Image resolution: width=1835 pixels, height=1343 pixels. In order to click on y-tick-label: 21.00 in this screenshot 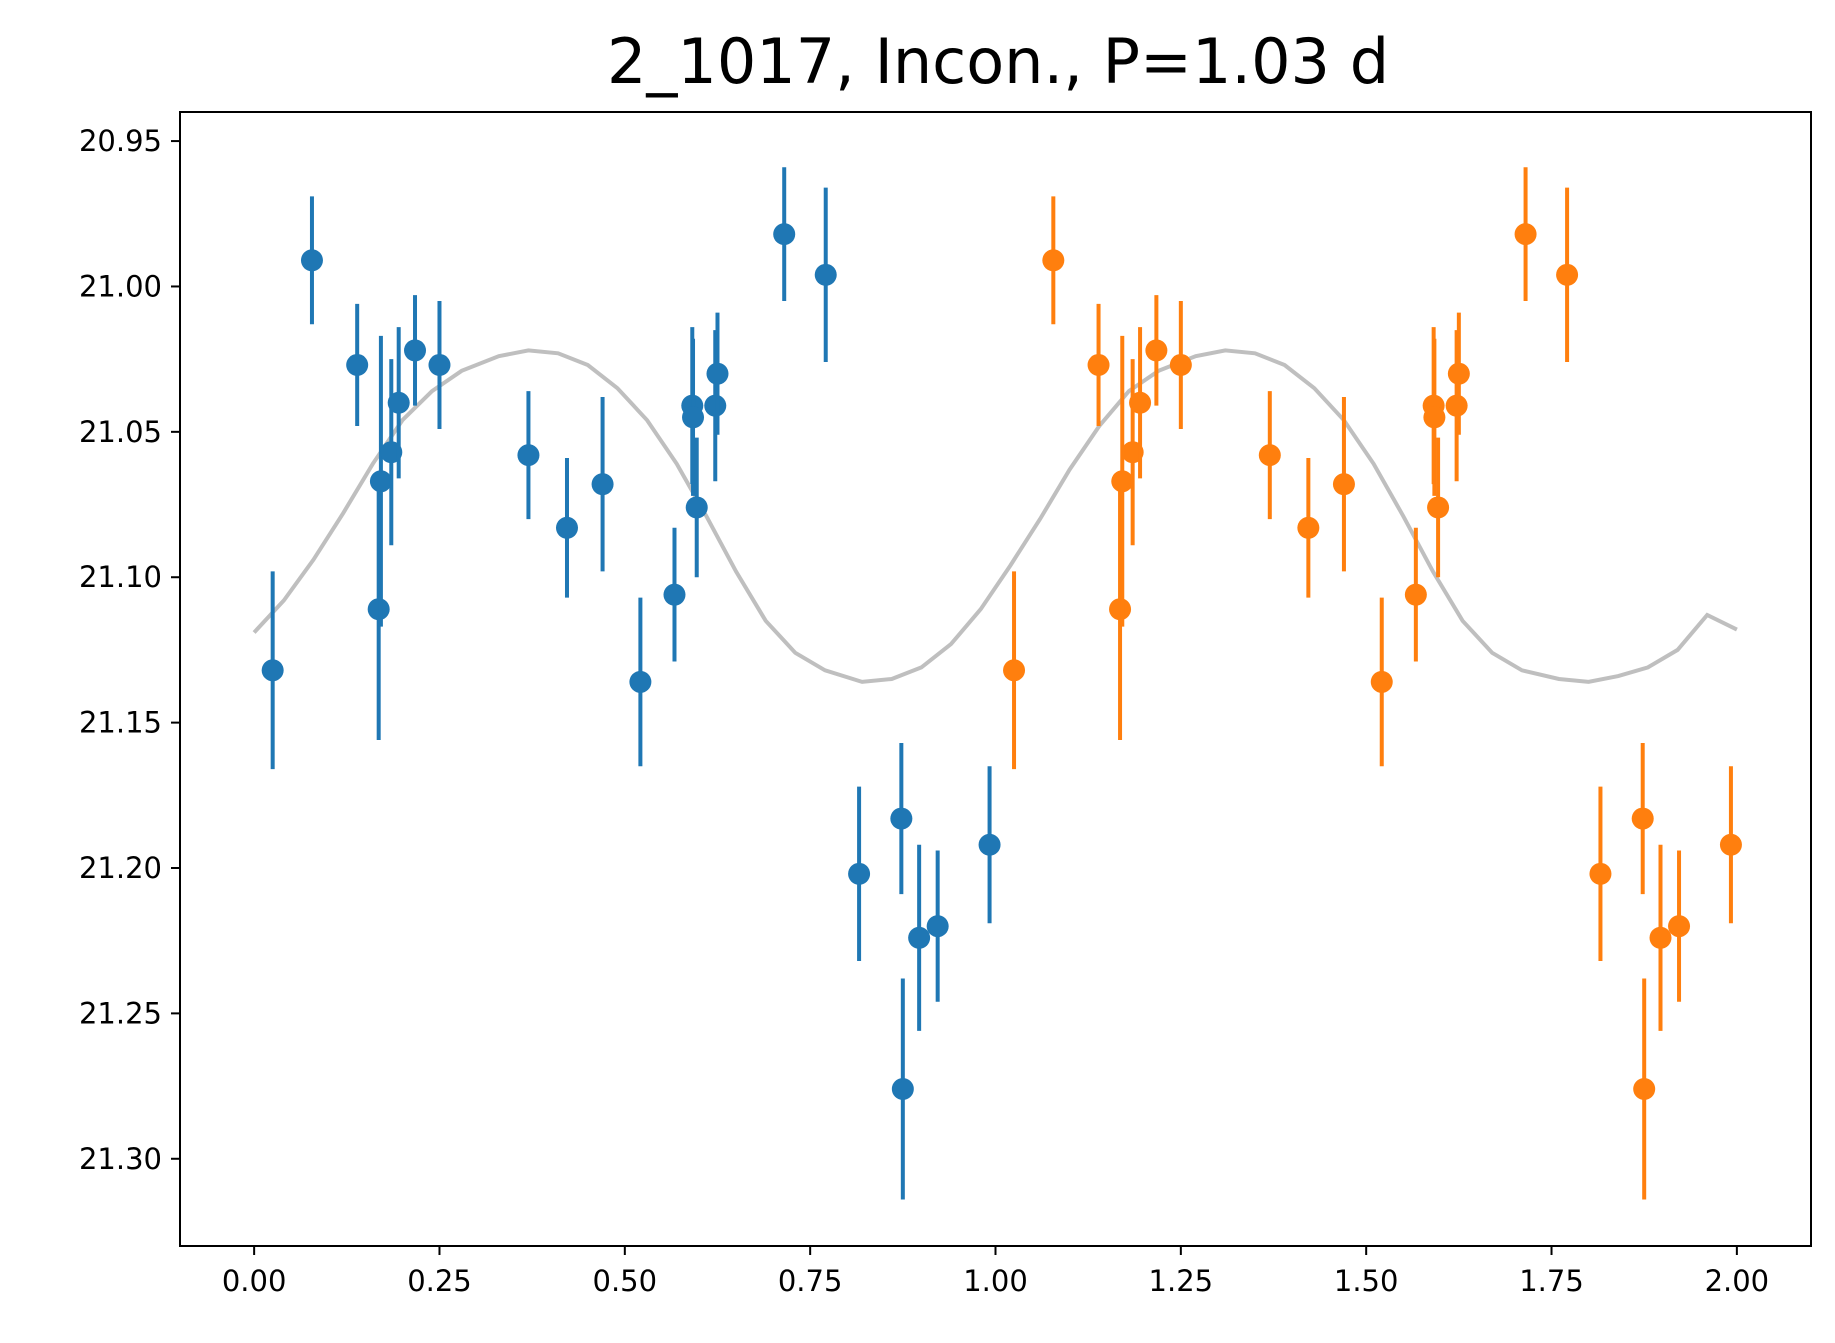, I will do `click(120, 286)`.